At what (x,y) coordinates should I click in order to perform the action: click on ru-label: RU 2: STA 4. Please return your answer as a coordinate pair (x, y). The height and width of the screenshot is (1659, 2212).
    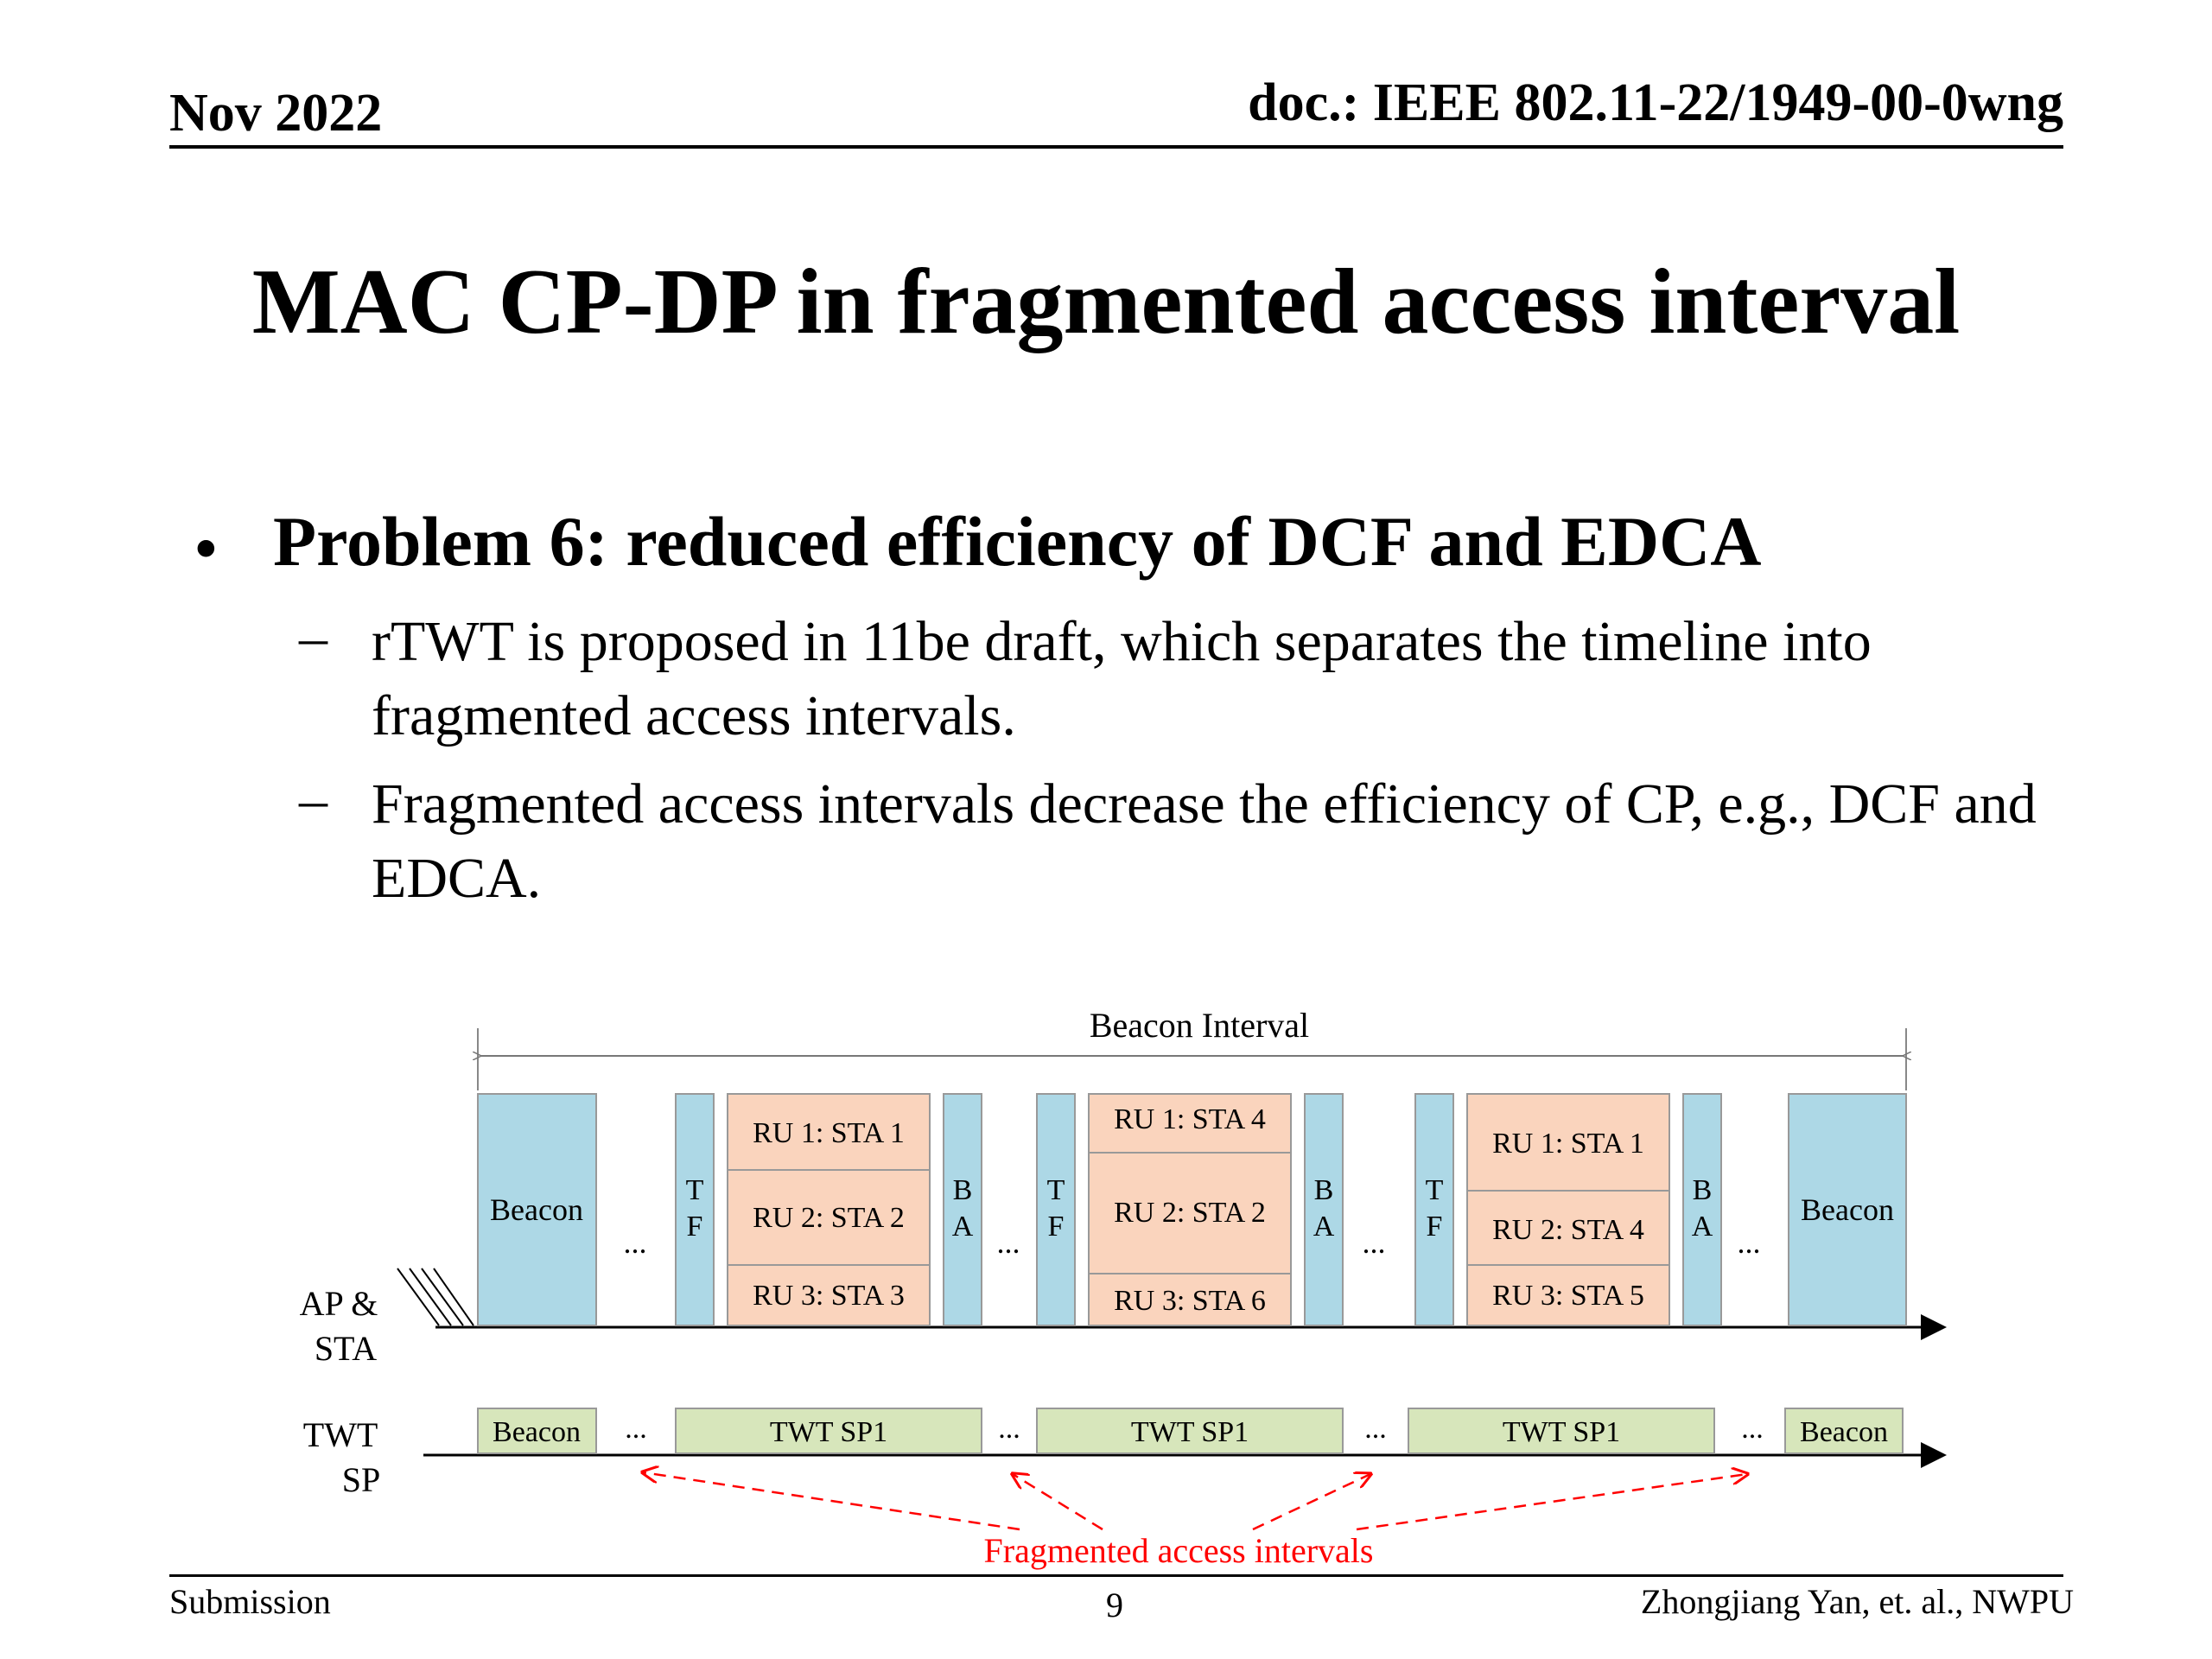
    Looking at the image, I should click on (1568, 1230).